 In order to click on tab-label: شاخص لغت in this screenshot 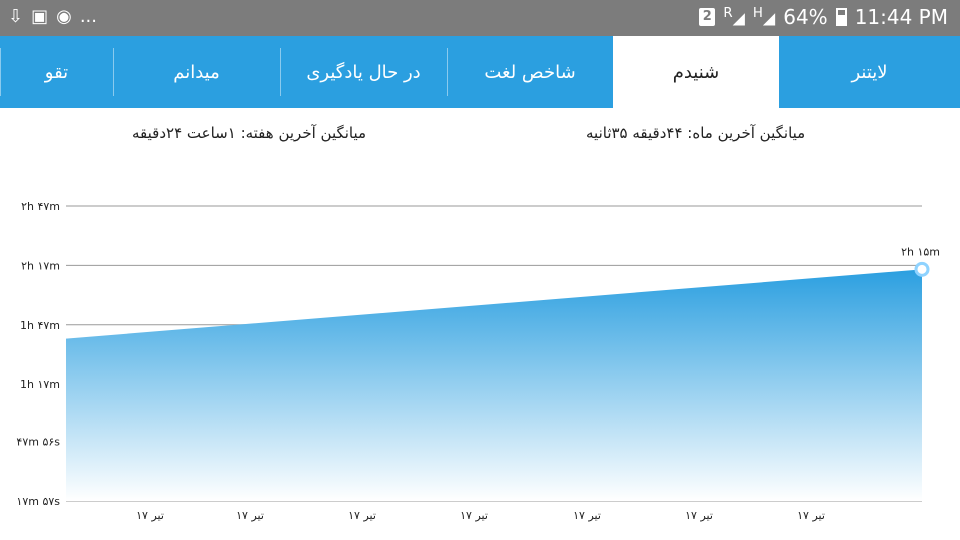, I will do `click(530, 72)`.